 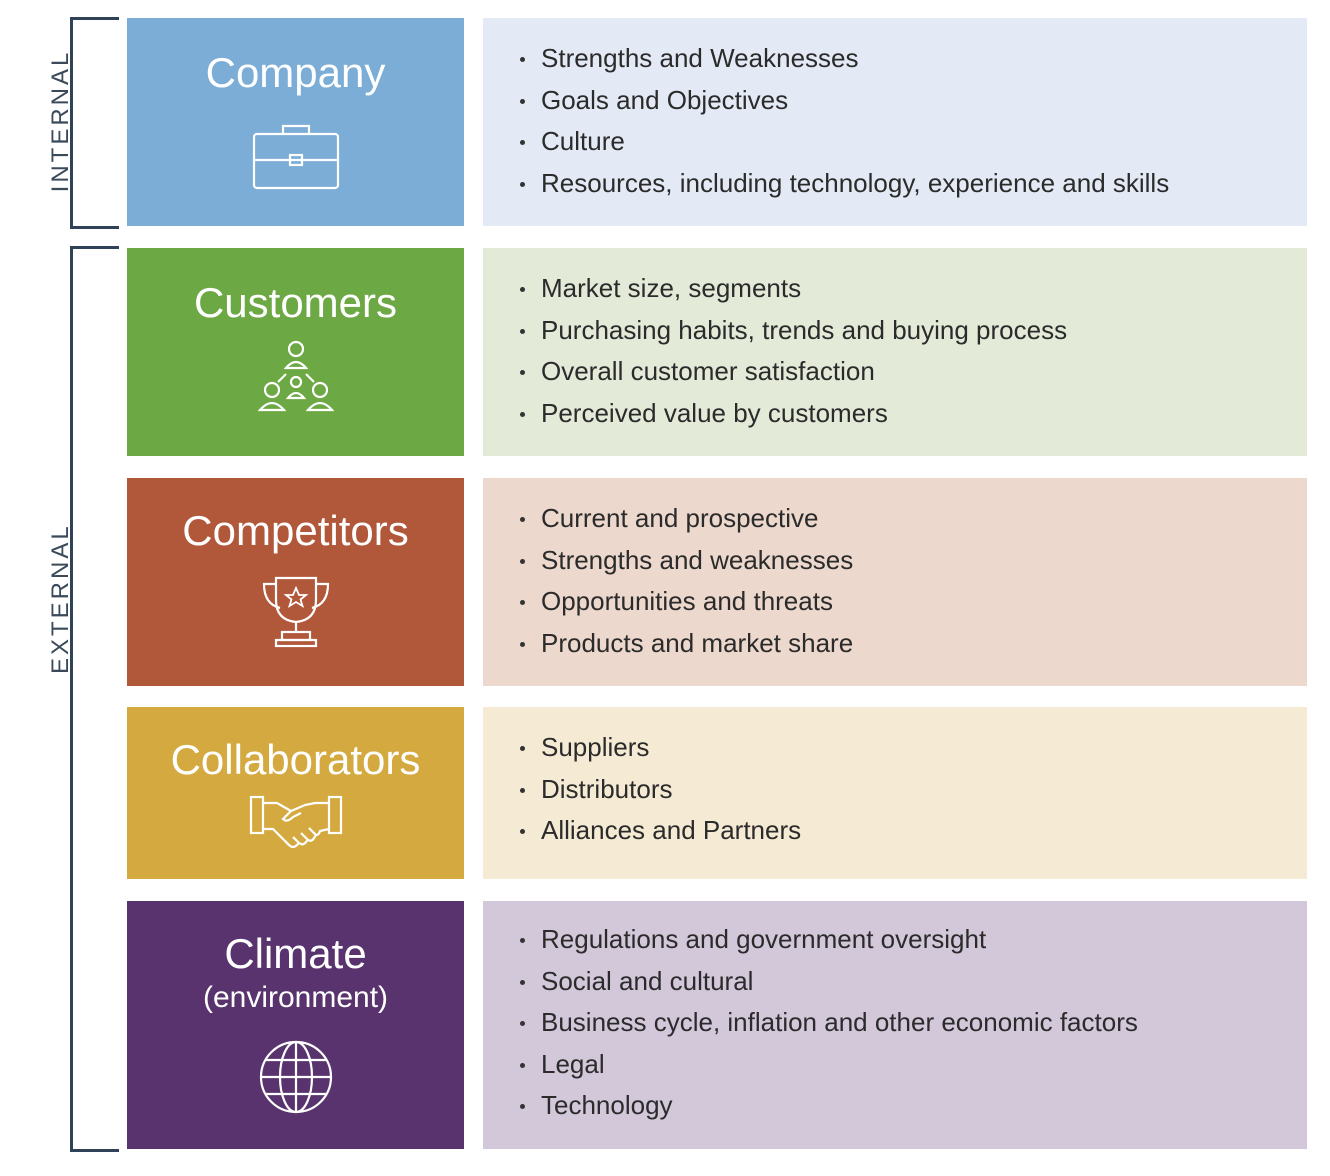 I want to click on competitors-title: Competitors, so click(x=295, y=530).